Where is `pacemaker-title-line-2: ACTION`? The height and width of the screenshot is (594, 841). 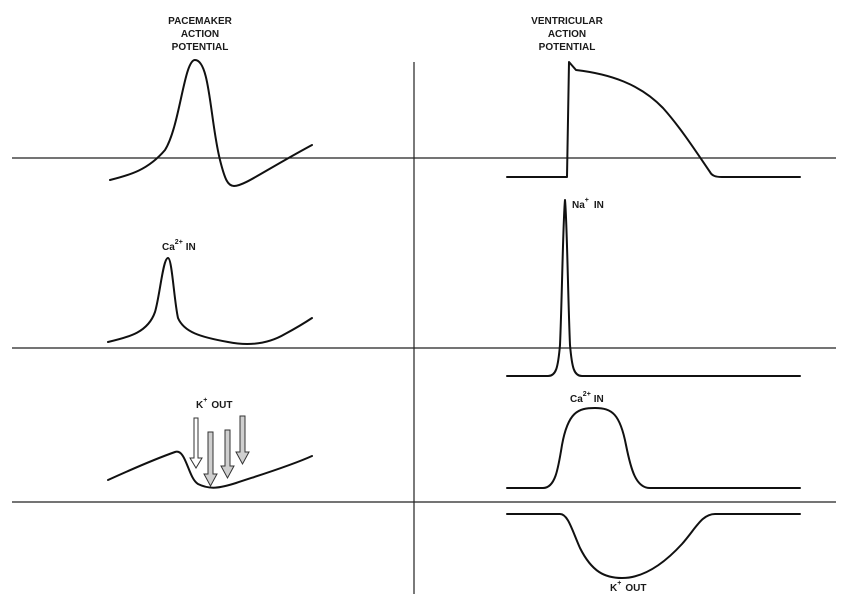
pacemaker-title-line-2: ACTION is located at coordinates (200, 34).